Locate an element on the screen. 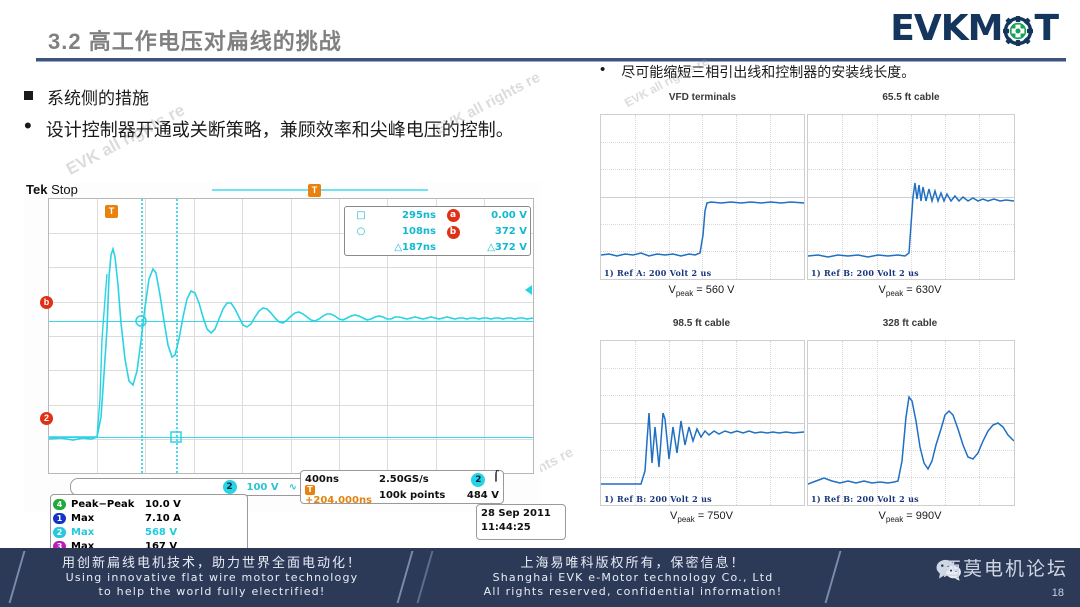 This screenshot has height=607, width=1080. measurement-value: 7.10 A is located at coordinates (163, 518).